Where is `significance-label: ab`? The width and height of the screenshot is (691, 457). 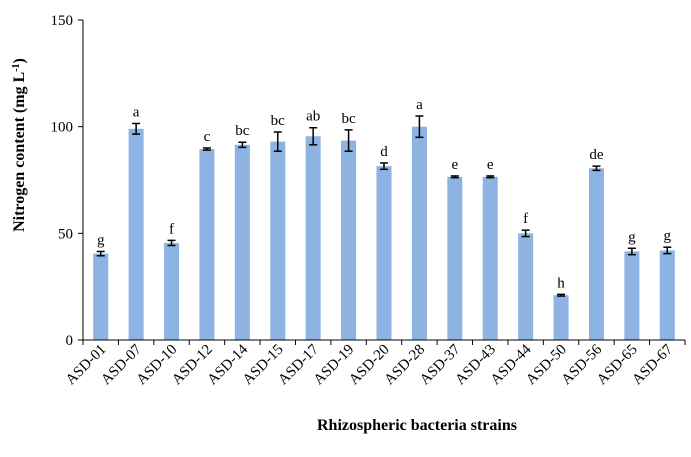 significance-label: ab is located at coordinates (313, 117).